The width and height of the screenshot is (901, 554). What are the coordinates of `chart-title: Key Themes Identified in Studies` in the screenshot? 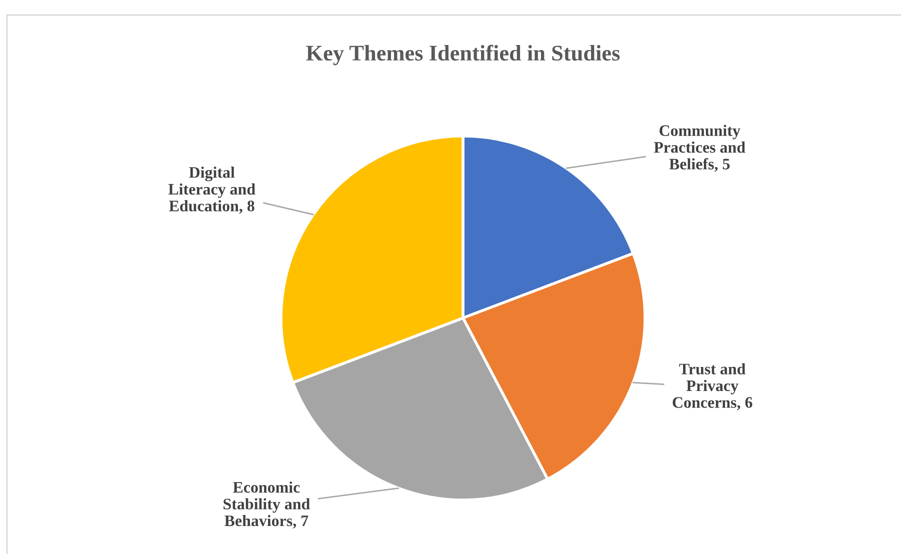 It's located at (463, 55).